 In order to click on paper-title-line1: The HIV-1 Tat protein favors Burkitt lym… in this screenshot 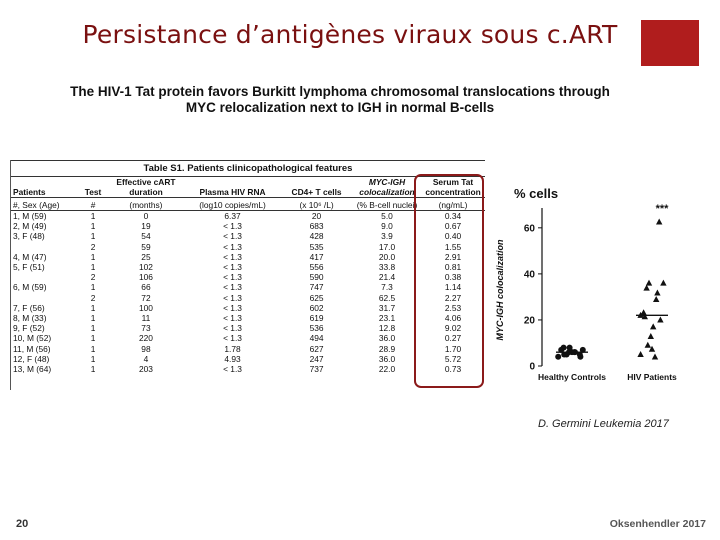, I will do `click(340, 91)`.